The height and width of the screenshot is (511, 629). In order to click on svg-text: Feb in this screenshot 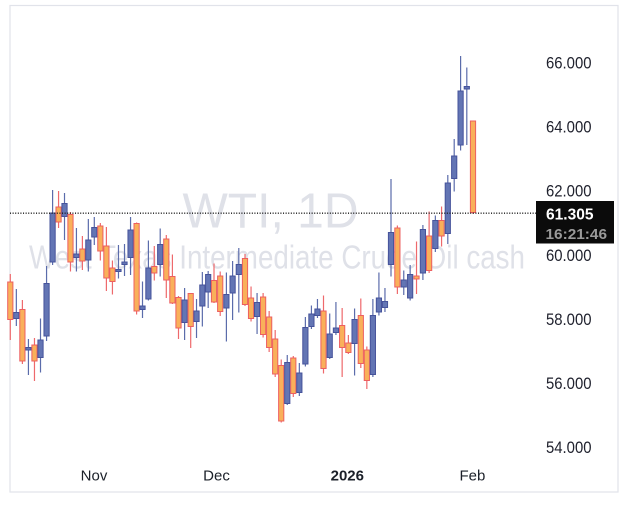, I will do `click(472, 476)`.